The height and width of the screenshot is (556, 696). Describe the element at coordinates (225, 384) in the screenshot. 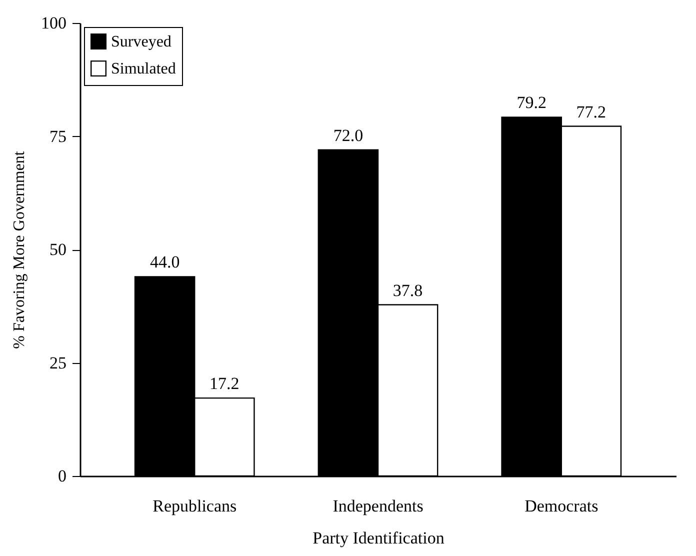

I see `data-label: 17.2` at that location.